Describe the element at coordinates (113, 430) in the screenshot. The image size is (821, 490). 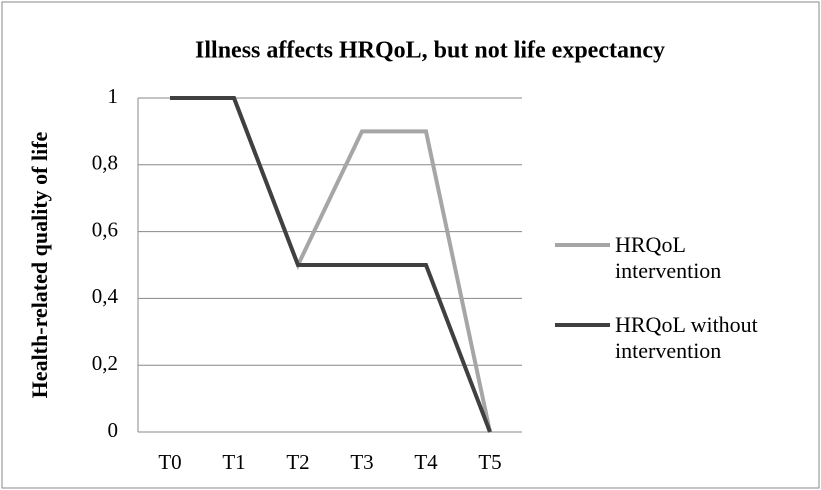
I see `y-tick-label: 0` at that location.